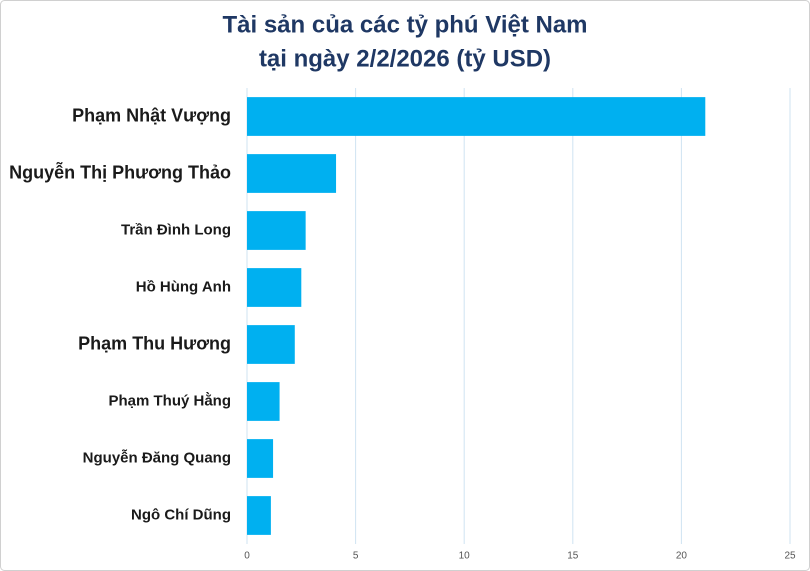 This screenshot has height=571, width=810. Describe the element at coordinates (465, 556) in the screenshot. I see `x-tick-label: 10` at that location.